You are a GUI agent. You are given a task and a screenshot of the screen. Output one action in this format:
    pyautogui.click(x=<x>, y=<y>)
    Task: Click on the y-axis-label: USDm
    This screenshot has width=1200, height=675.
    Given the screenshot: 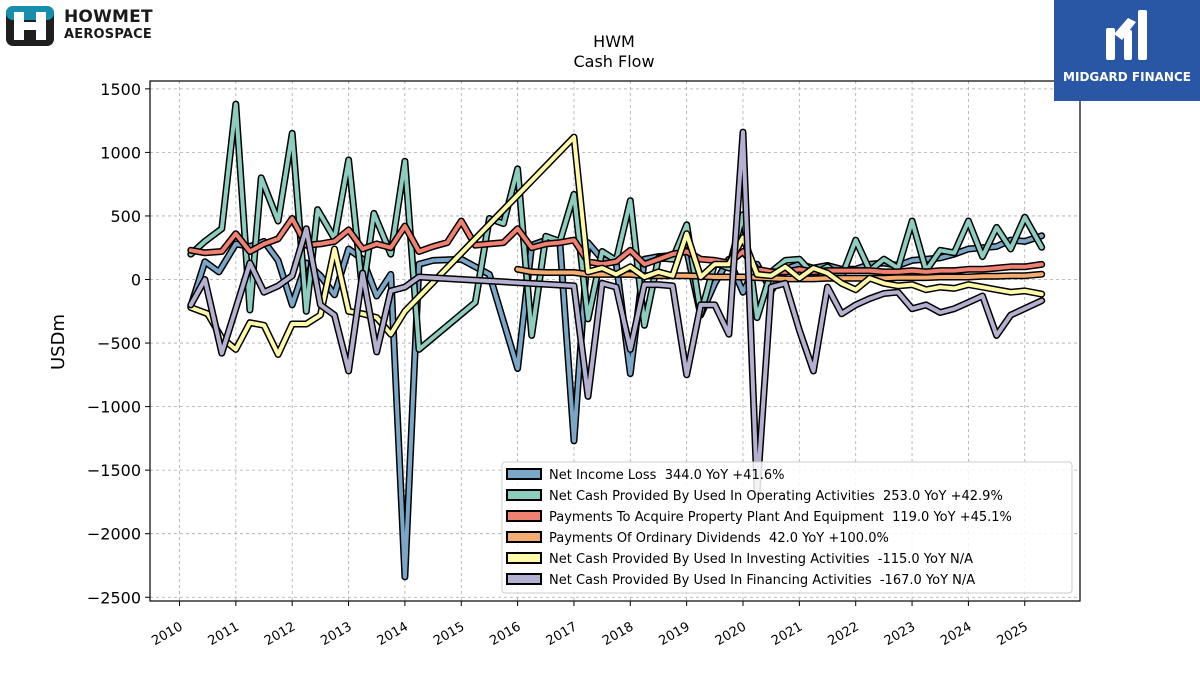 What is the action you would take?
    pyautogui.click(x=58, y=342)
    